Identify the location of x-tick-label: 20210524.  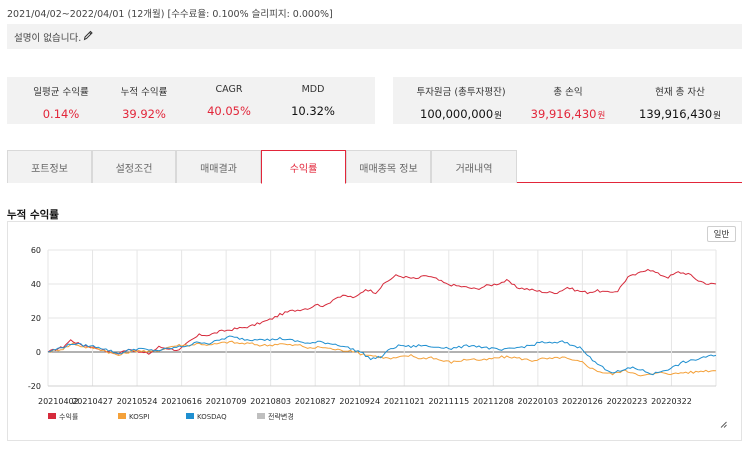
(137, 401).